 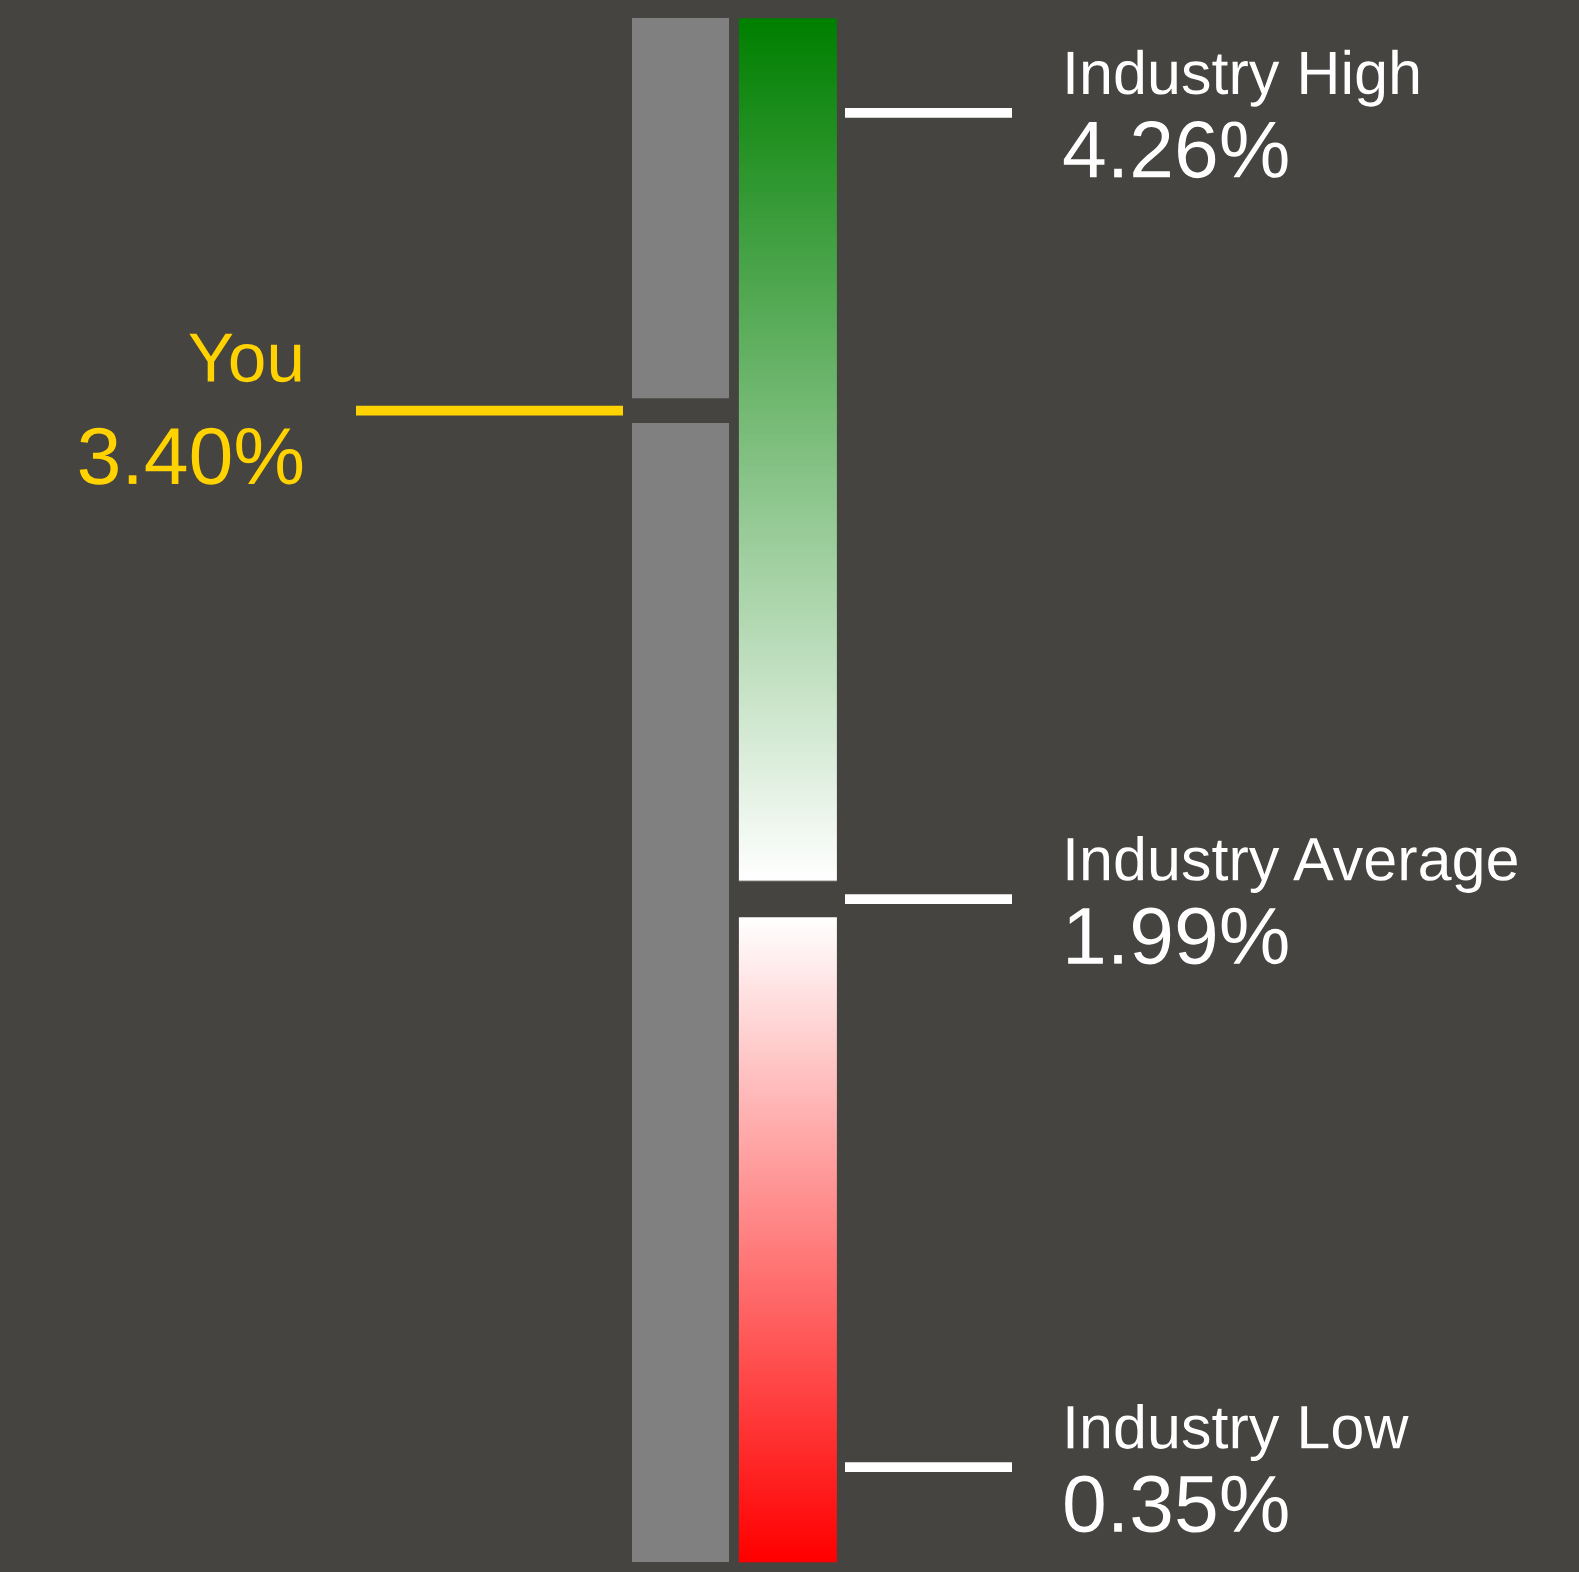 I want to click on category-label: Industry Average, so click(x=1292, y=864).